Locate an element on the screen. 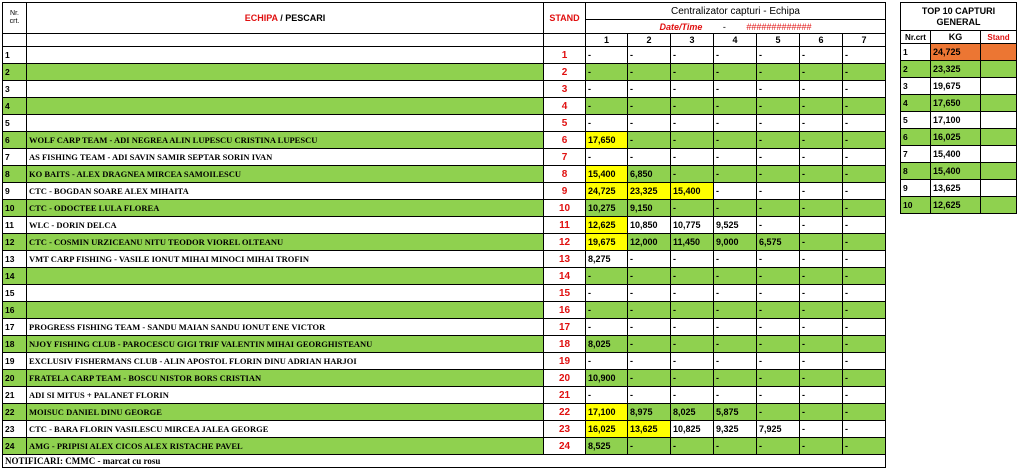 This screenshot has width=1024, height=474. row-number: 12 is located at coordinates (14, 242).